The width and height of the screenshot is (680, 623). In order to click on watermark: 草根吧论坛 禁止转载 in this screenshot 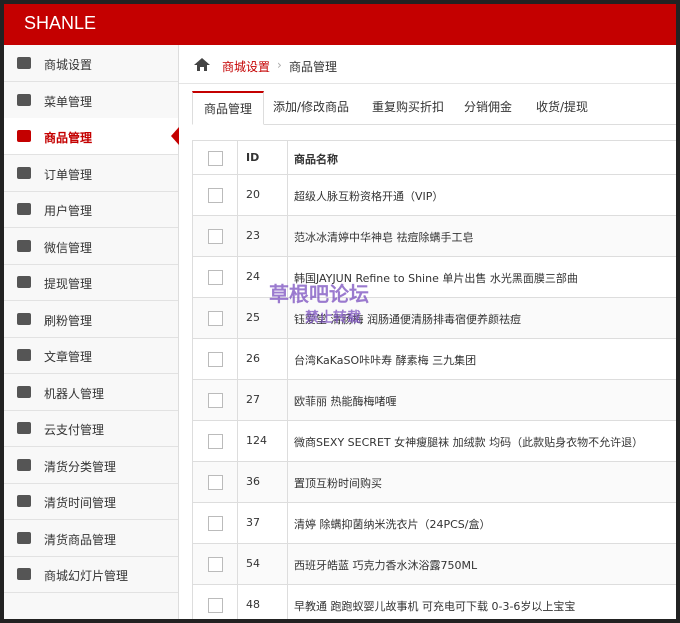, I will do `click(319, 302)`.